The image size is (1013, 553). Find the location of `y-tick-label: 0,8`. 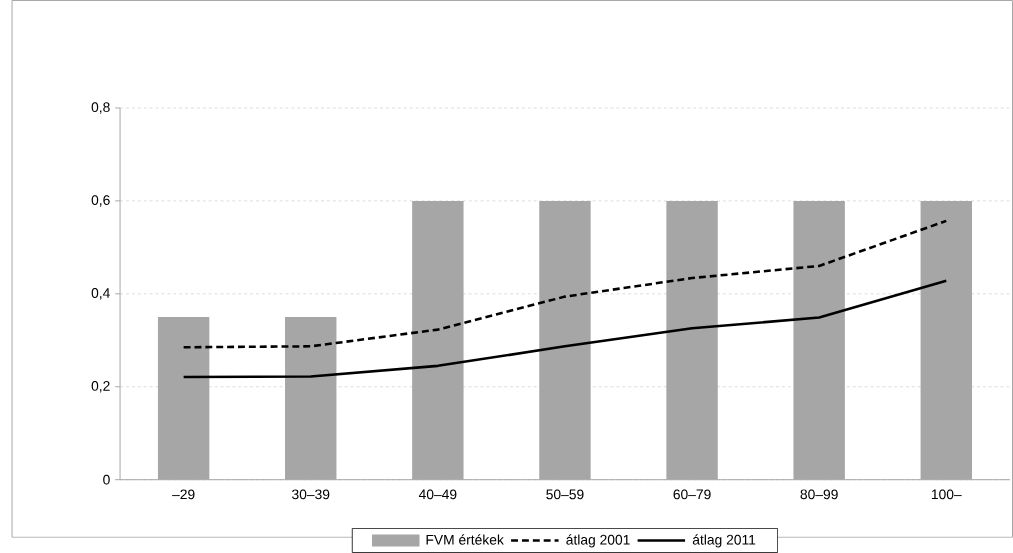

y-tick-label: 0,8 is located at coordinates (100, 108).